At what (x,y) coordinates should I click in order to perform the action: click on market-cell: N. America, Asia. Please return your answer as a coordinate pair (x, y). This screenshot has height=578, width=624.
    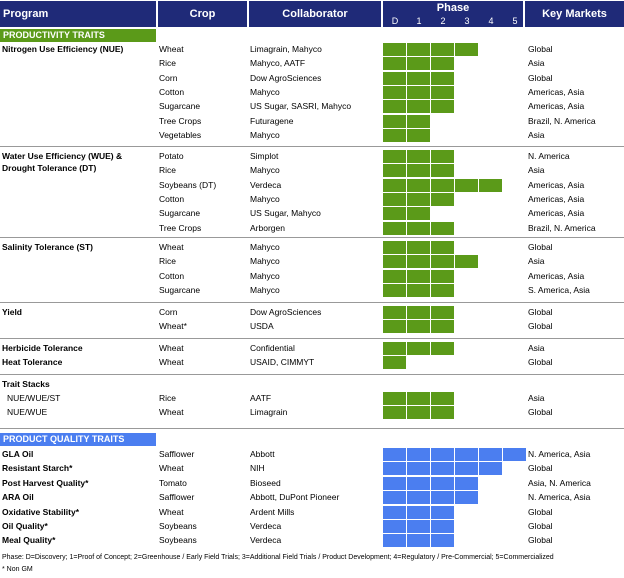
    Looking at the image, I should click on (559, 497).